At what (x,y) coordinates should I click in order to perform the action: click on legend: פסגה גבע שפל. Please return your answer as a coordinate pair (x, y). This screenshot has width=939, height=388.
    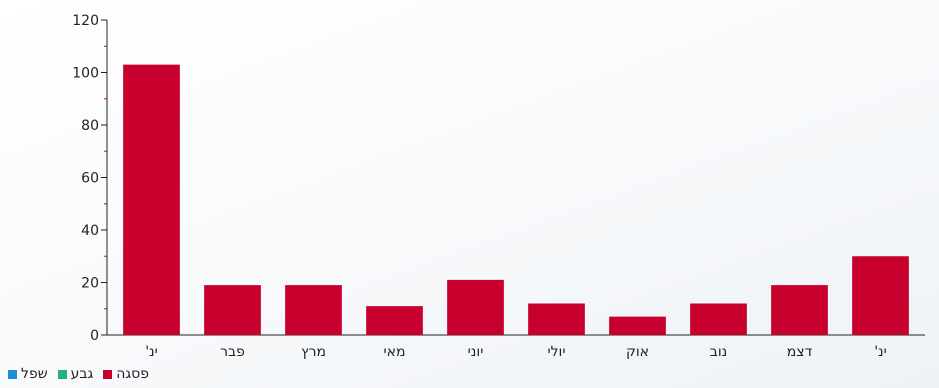
    Looking at the image, I should click on (78, 374).